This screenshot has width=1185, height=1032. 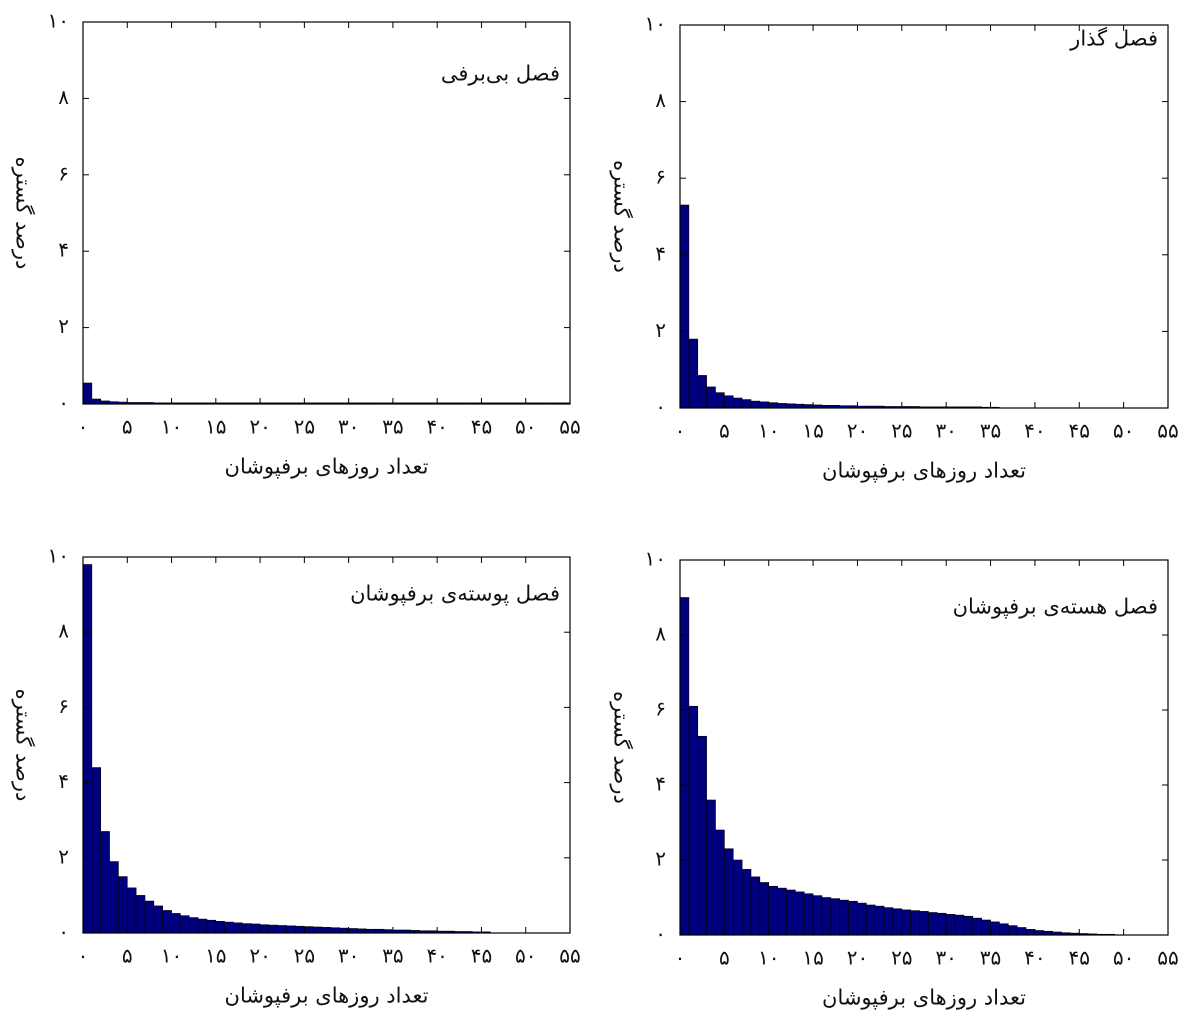 I want to click on y-tick-label: ۱۰, so click(x=58, y=556).